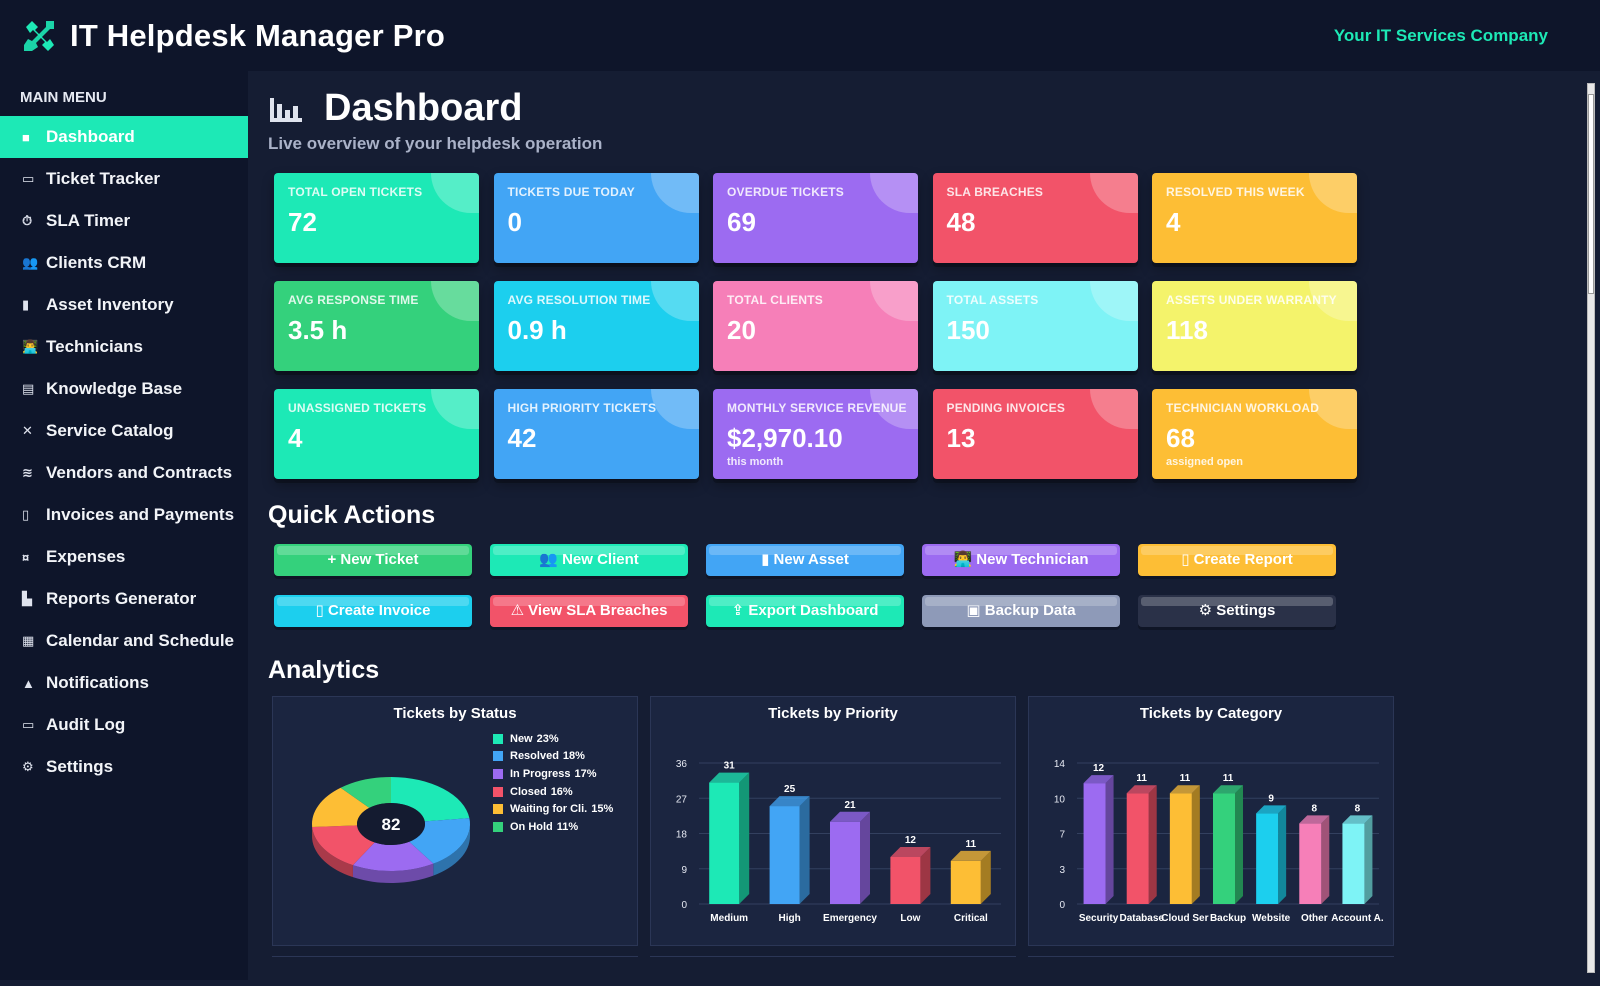 The width and height of the screenshot is (1600, 986). What do you see at coordinates (124, 767) in the screenshot?
I see `sidebar-item-settings: ⚙Settings` at bounding box center [124, 767].